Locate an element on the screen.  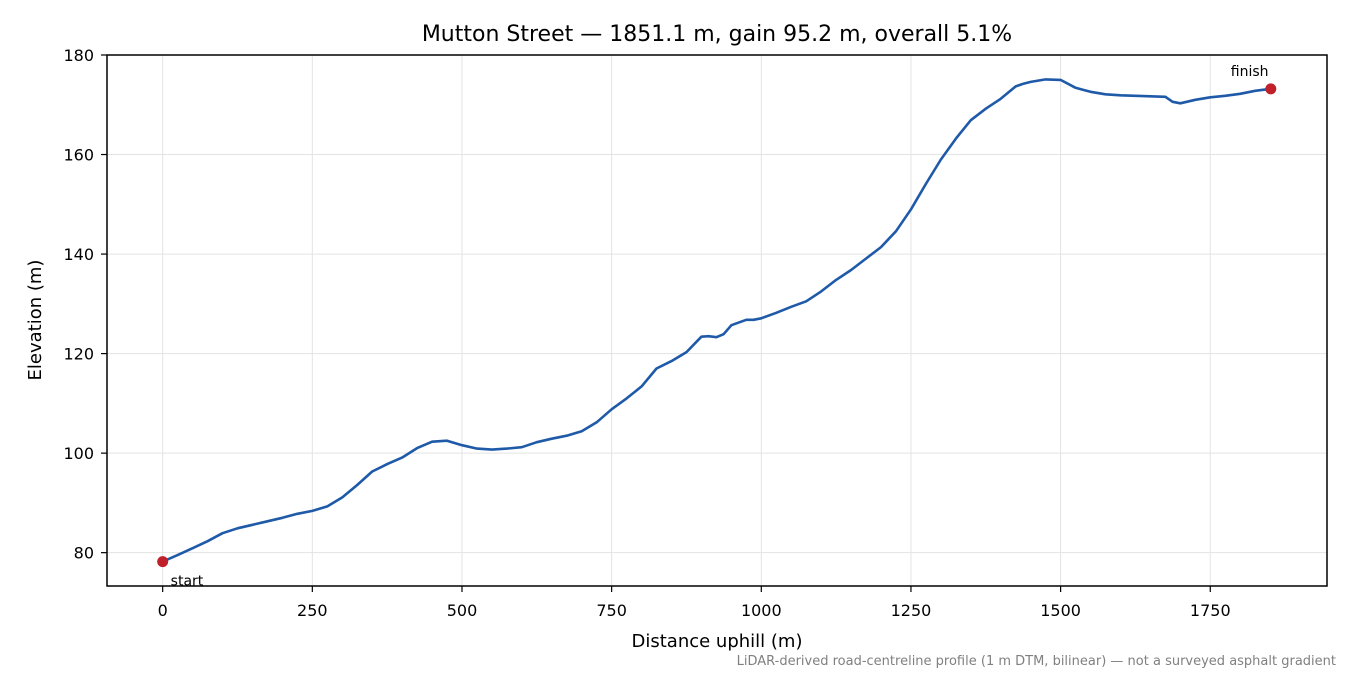
x-tick-label: 1000 is located at coordinates (761, 610).